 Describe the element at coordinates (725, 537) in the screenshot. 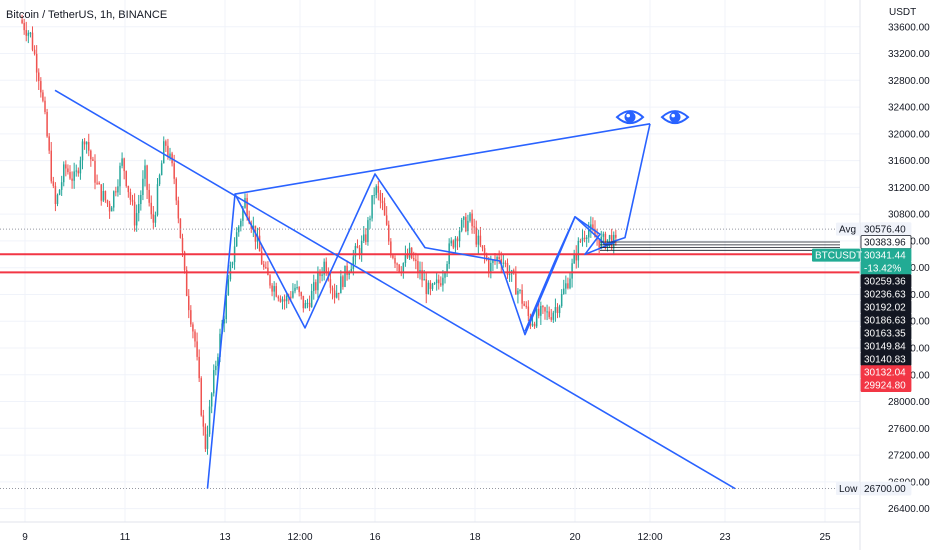

I see `x-tick-label: 23` at that location.